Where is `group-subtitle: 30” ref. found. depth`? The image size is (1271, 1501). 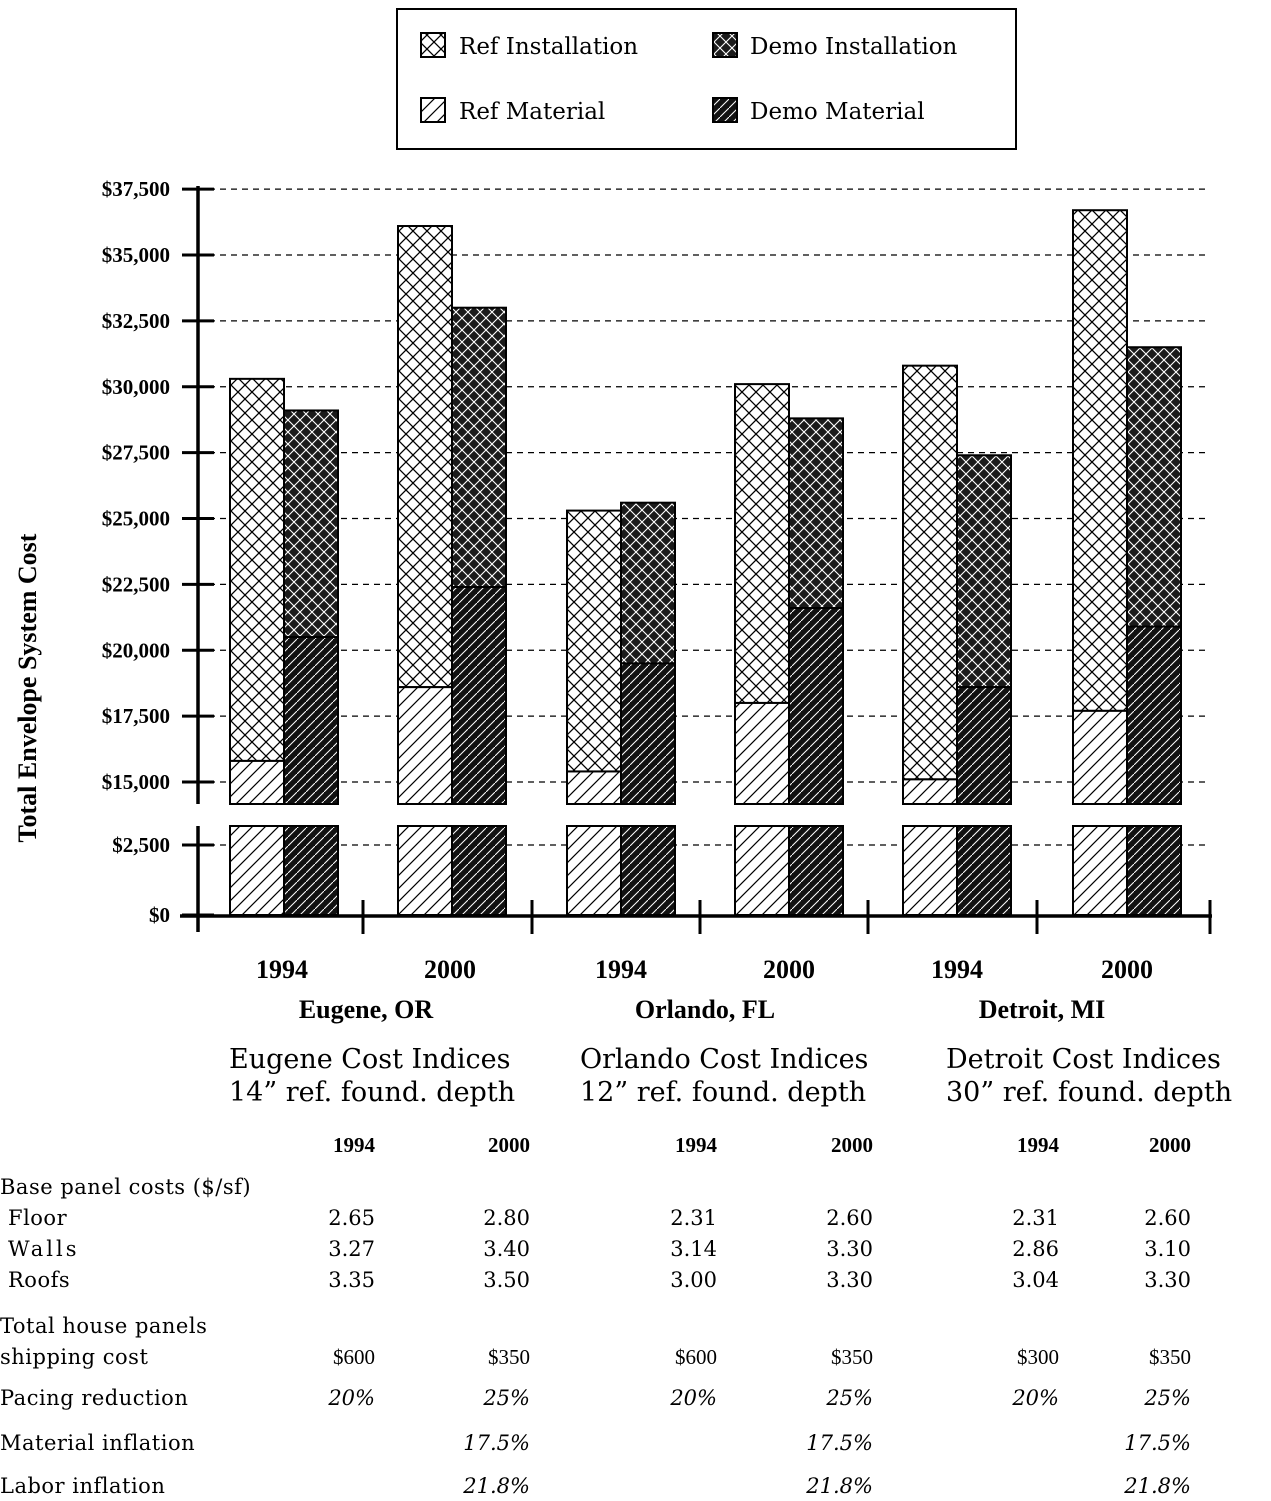 group-subtitle: 30” ref. found. depth is located at coordinates (1089, 1092).